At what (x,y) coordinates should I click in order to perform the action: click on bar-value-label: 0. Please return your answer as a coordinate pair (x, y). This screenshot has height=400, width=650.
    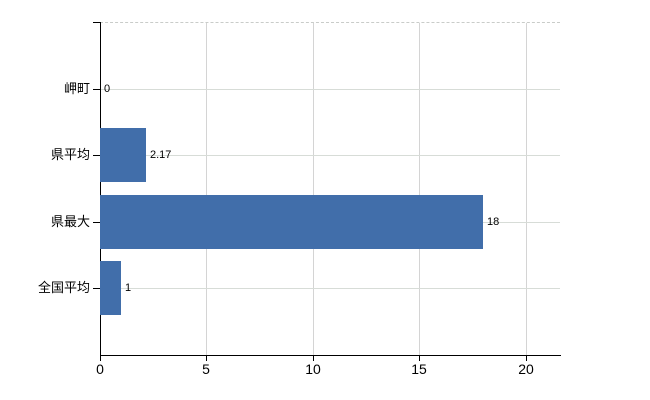
    Looking at the image, I should click on (107, 89).